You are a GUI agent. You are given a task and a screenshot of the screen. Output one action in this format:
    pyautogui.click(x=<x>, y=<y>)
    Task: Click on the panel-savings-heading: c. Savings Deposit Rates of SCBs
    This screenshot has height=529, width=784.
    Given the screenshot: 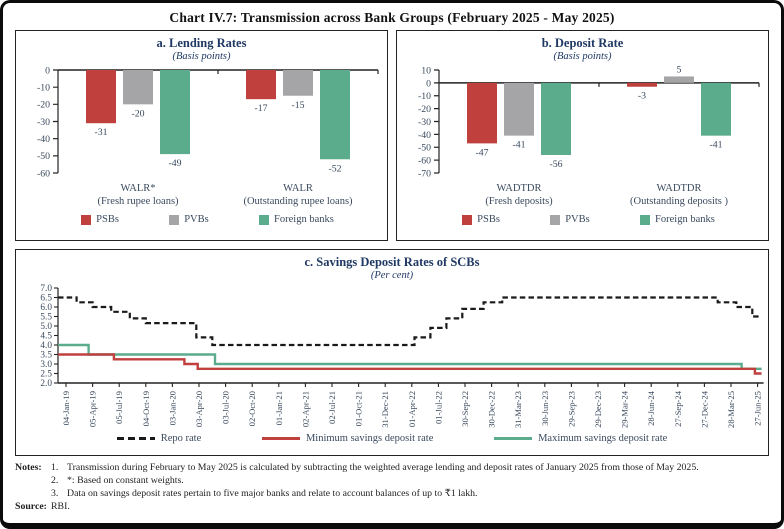 What is the action you would take?
    pyautogui.click(x=392, y=262)
    